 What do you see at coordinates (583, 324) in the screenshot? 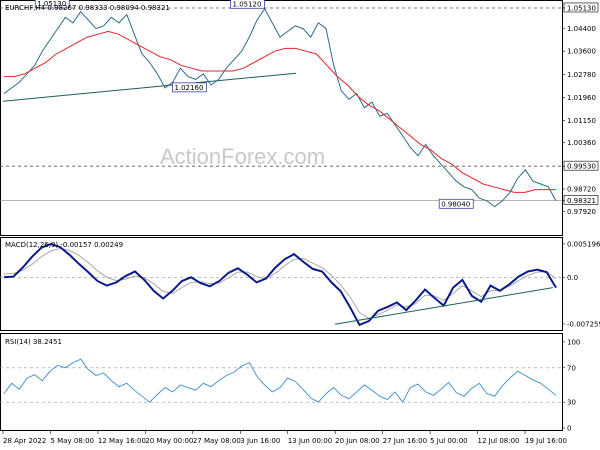
I see `macd-tick-label-2: -0.007259` at bounding box center [583, 324].